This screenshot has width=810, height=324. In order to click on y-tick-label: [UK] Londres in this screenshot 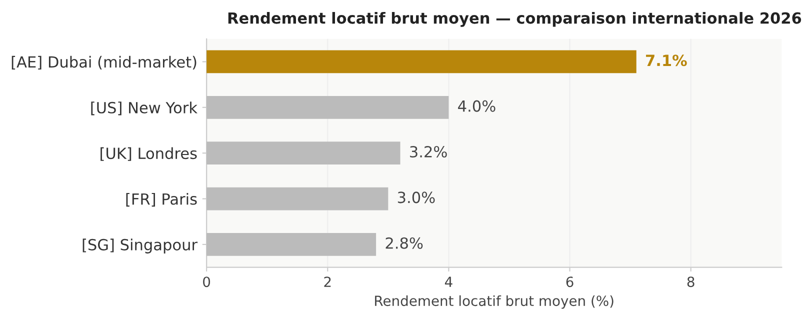, I will do `click(148, 154)`.